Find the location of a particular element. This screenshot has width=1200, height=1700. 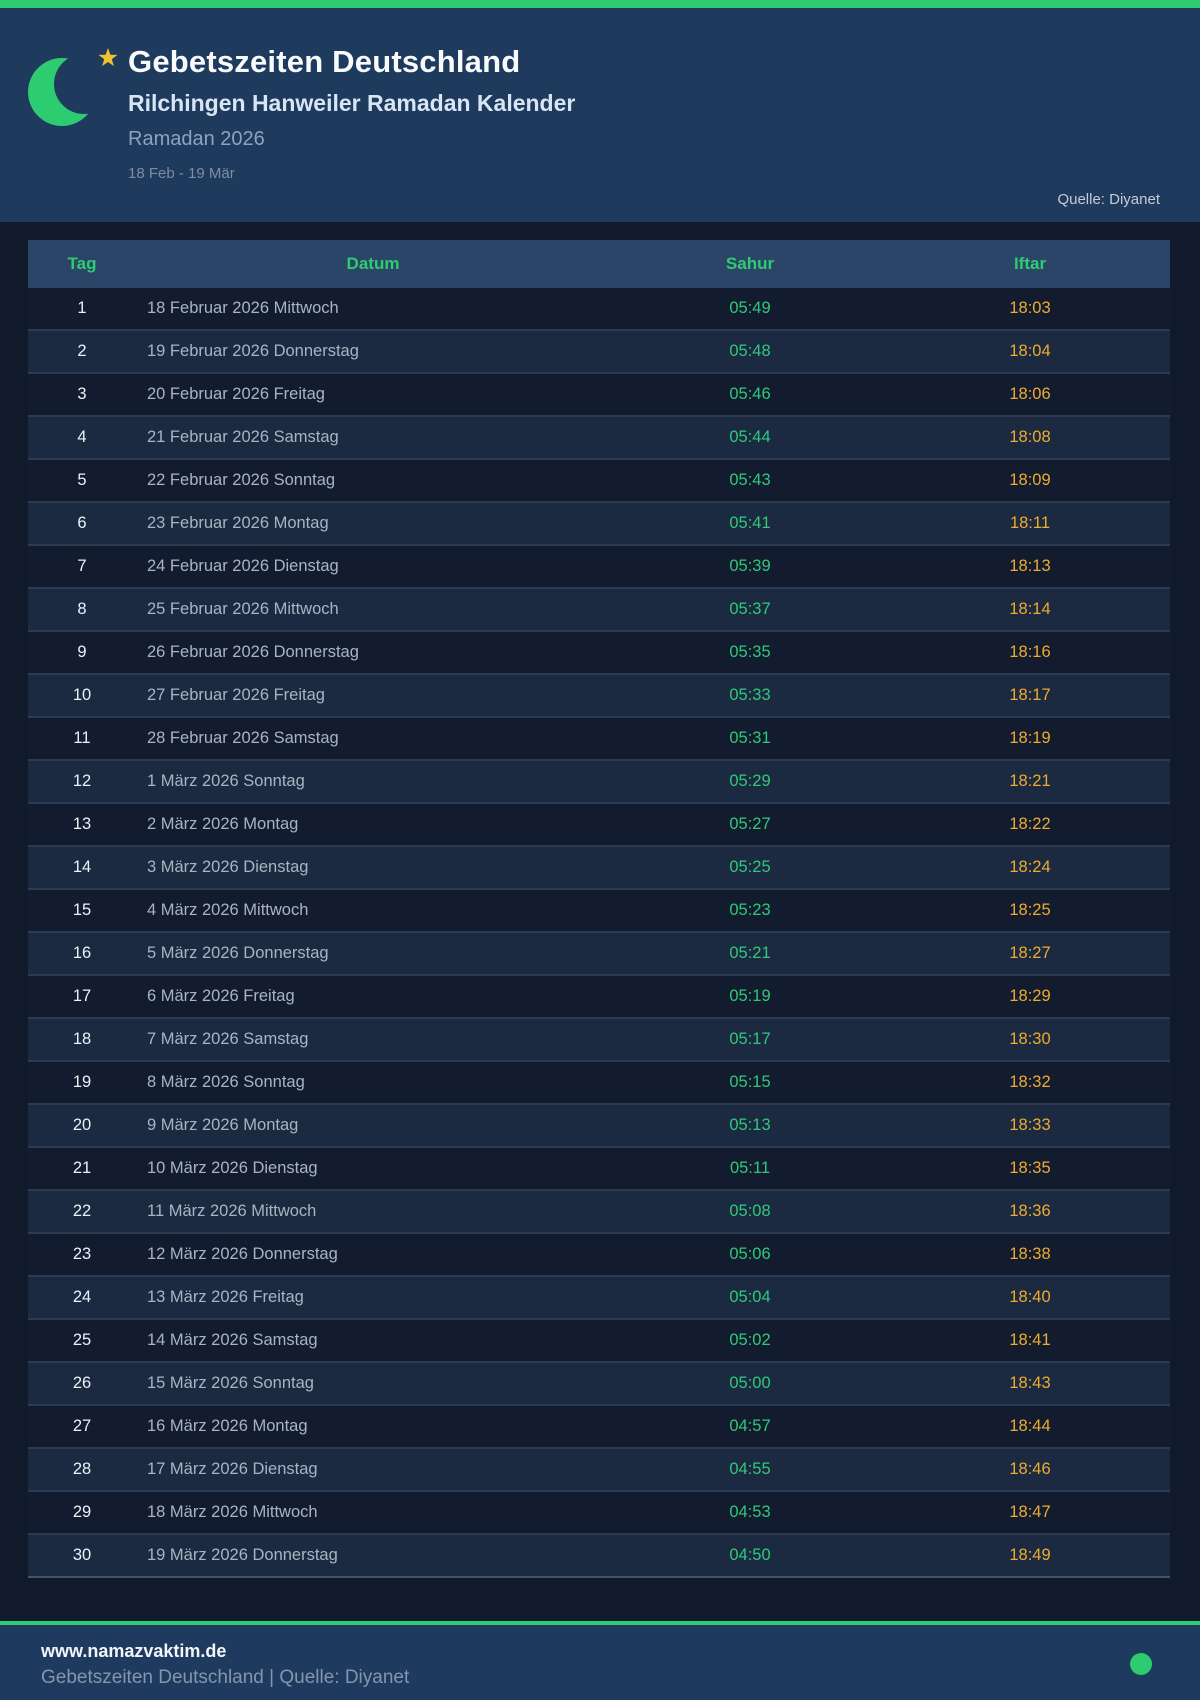

date-cell: 19 März 2026 Donnerstag is located at coordinates (373, 1555).